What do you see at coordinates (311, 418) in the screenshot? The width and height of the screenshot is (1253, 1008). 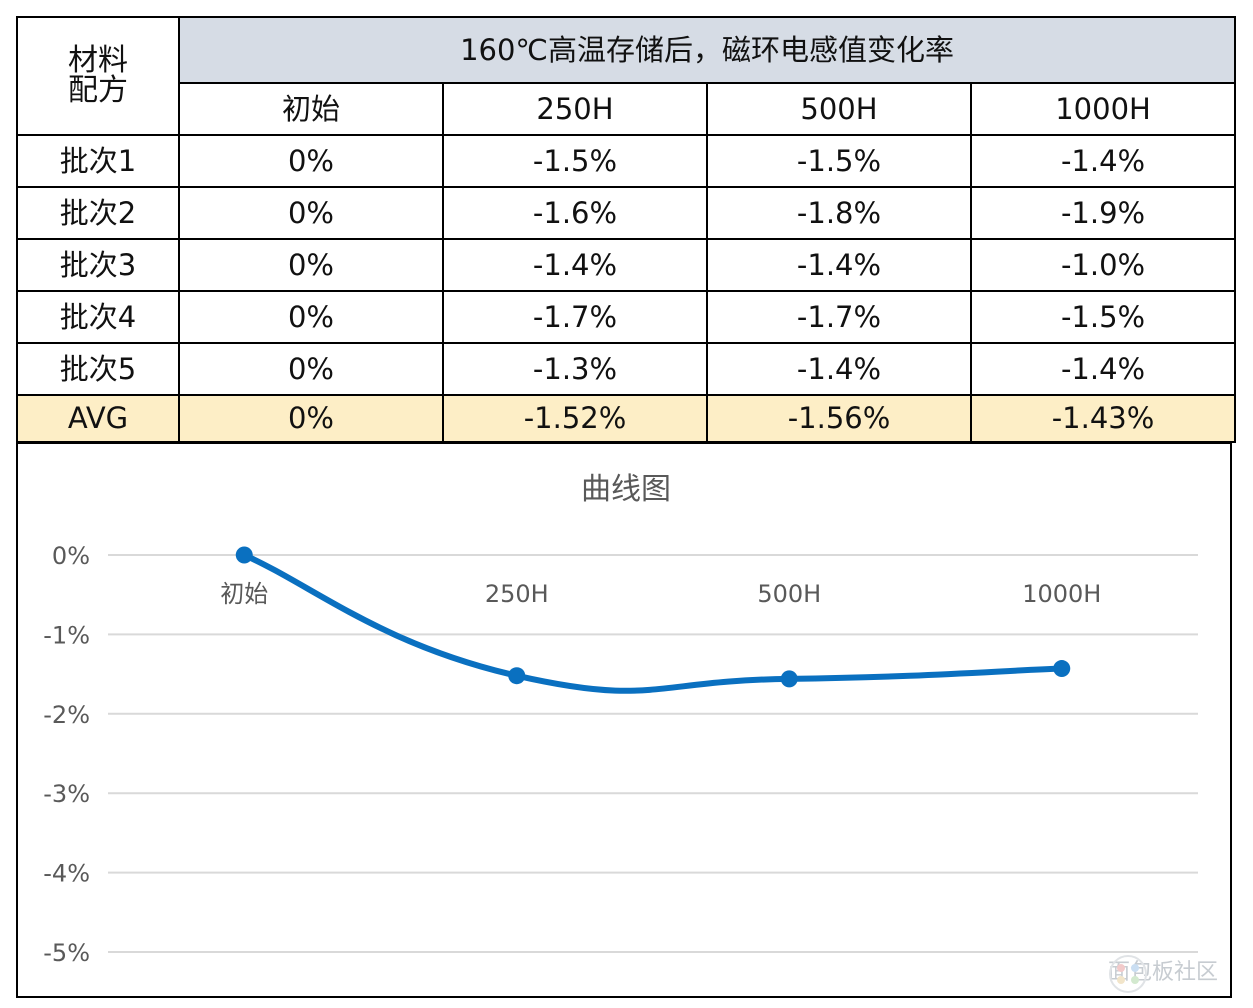 I see `avg-cell: 0%` at bounding box center [311, 418].